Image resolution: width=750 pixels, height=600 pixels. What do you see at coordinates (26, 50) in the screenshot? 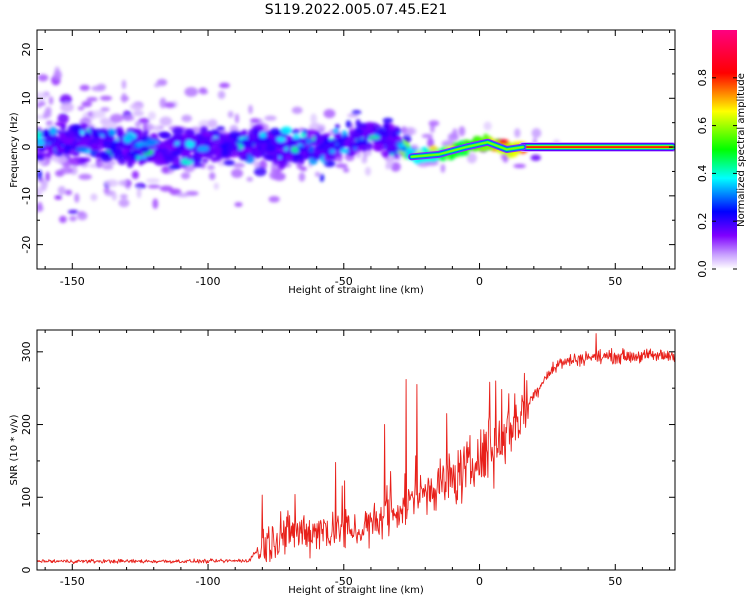
I see `y-tick-label: 20` at bounding box center [26, 50].